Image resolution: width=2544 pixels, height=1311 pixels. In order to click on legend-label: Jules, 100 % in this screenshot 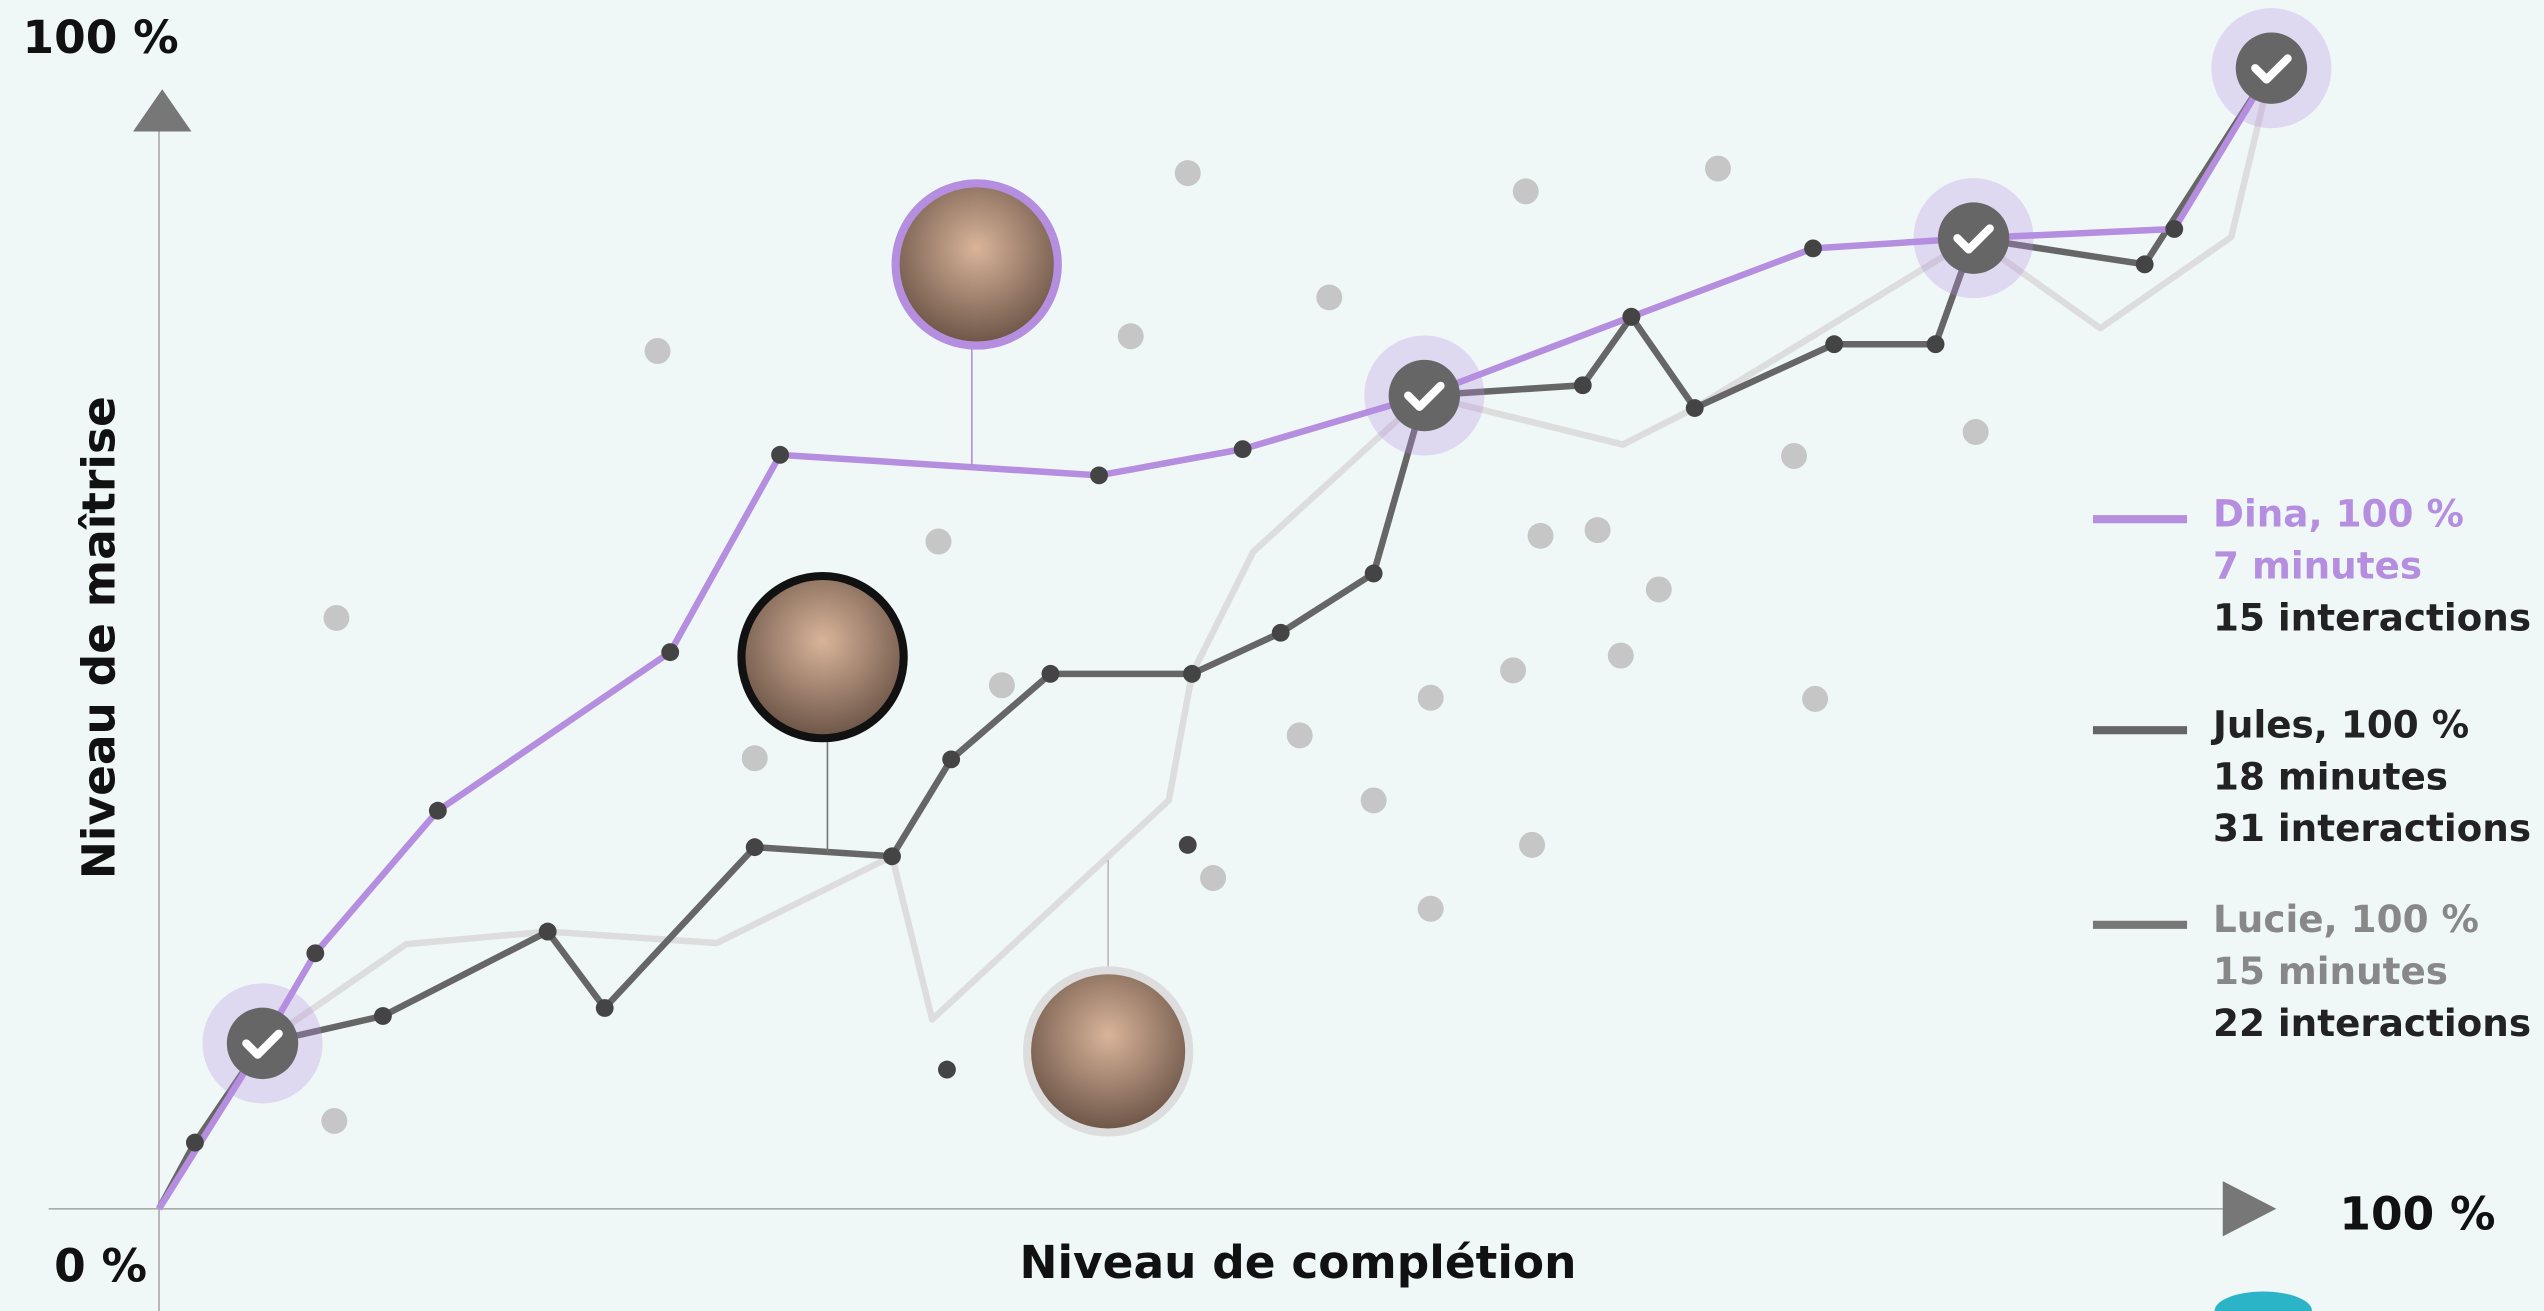, I will do `click(2339, 724)`.